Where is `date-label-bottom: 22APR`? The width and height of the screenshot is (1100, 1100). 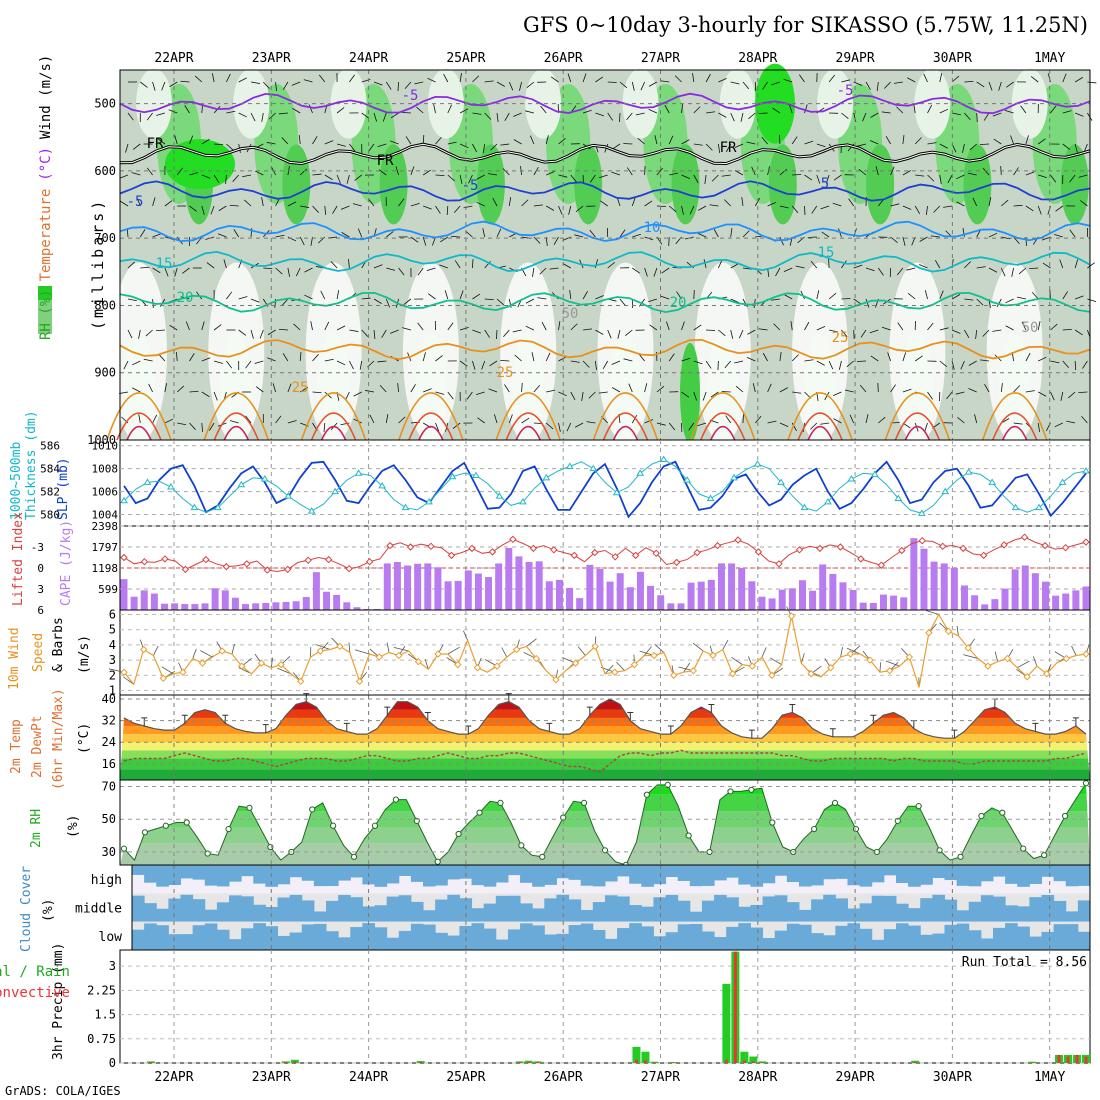 date-label-bottom: 22APR is located at coordinates (173, 1077).